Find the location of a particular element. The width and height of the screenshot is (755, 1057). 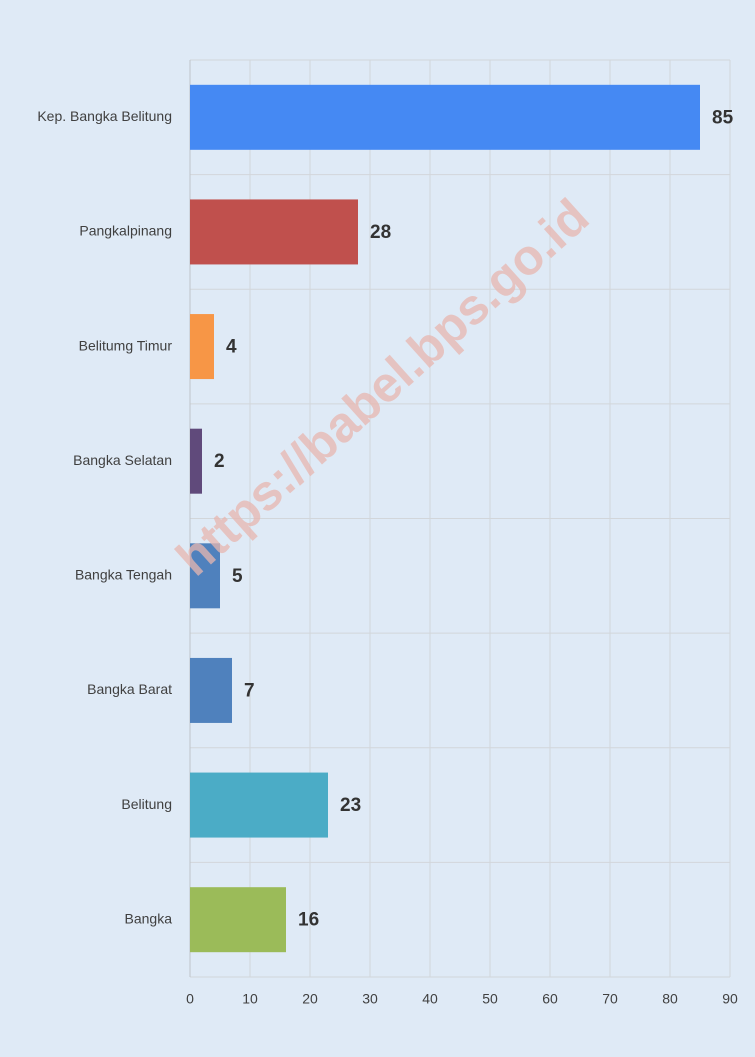

data-label: 5 is located at coordinates (237, 576).